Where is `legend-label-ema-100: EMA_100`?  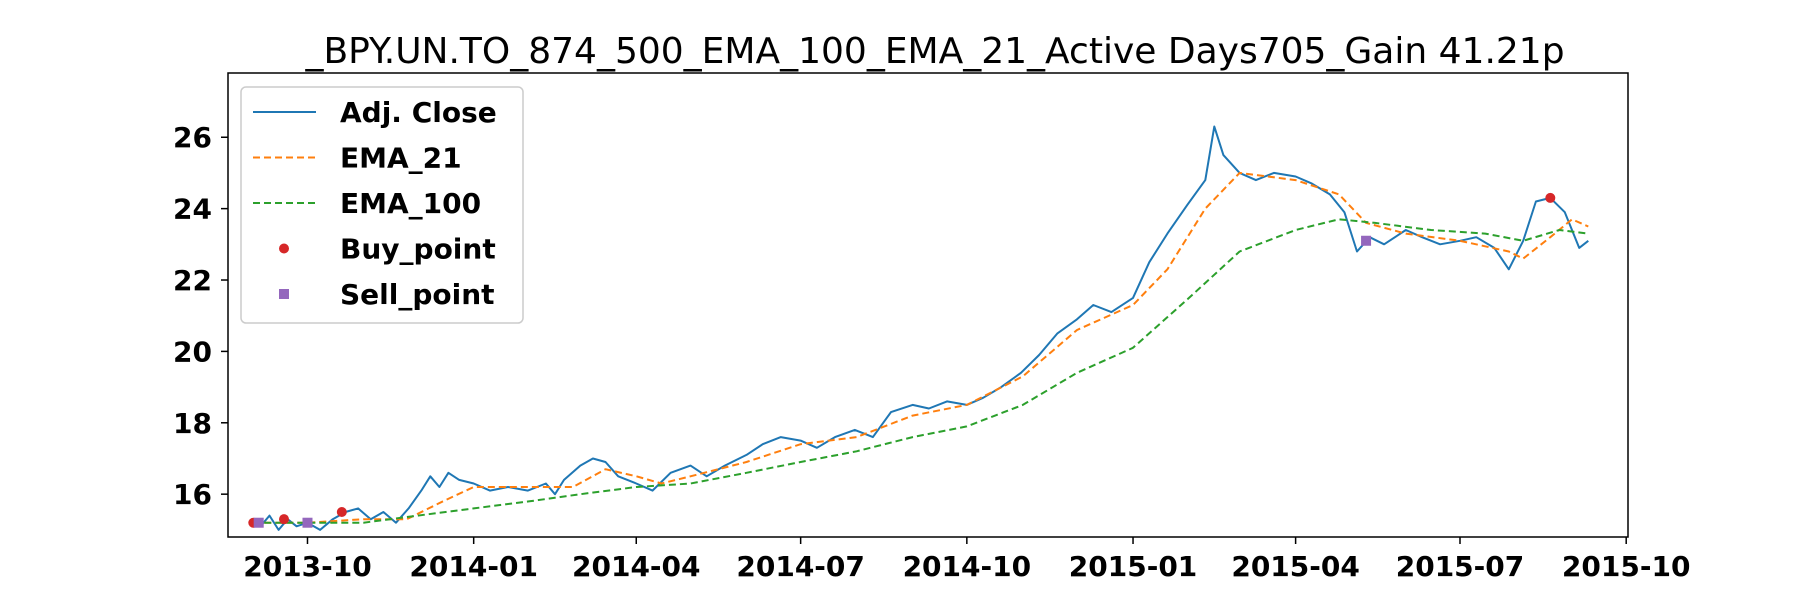
legend-label-ema-100: EMA_100 is located at coordinates (410, 203).